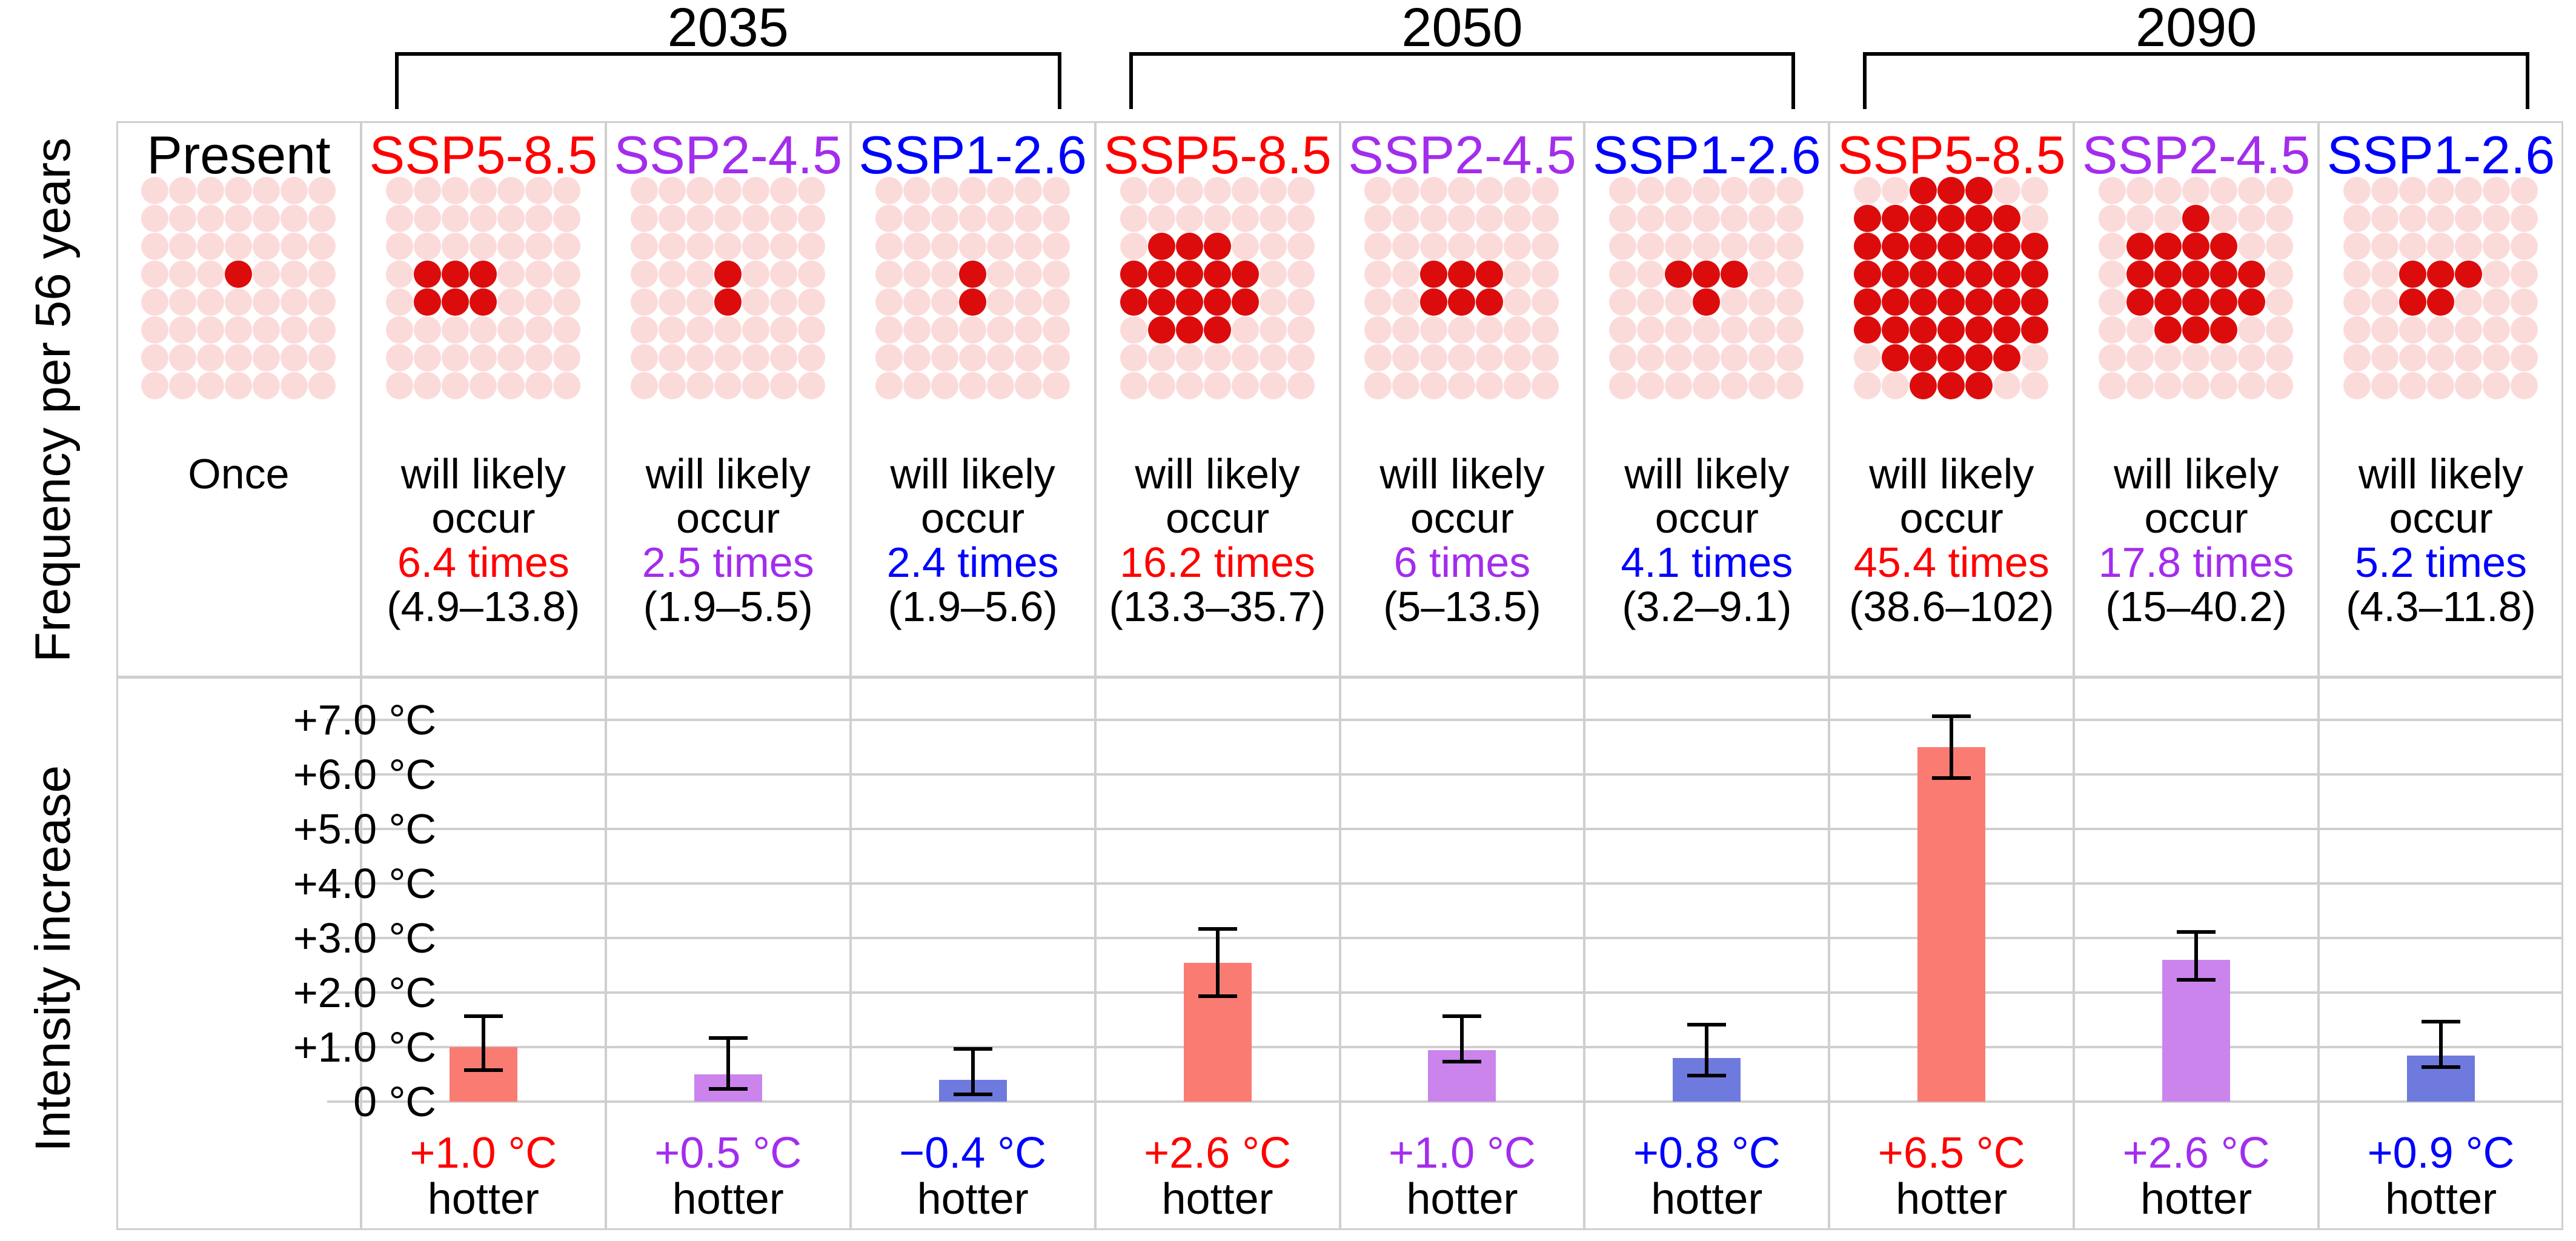 The width and height of the screenshot is (2576, 1241). I want to click on freq-range: (4.9–13.8), so click(483, 606).